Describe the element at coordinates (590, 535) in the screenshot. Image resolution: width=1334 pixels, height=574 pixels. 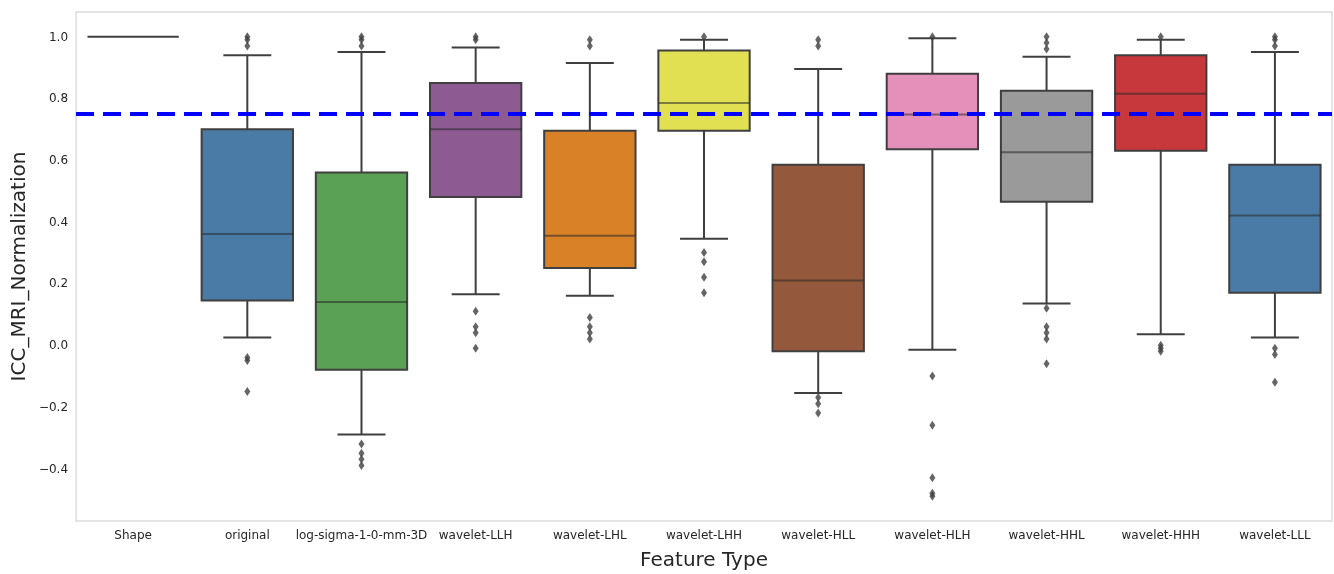
I see `x-tick-label: wavelet-LHL` at that location.